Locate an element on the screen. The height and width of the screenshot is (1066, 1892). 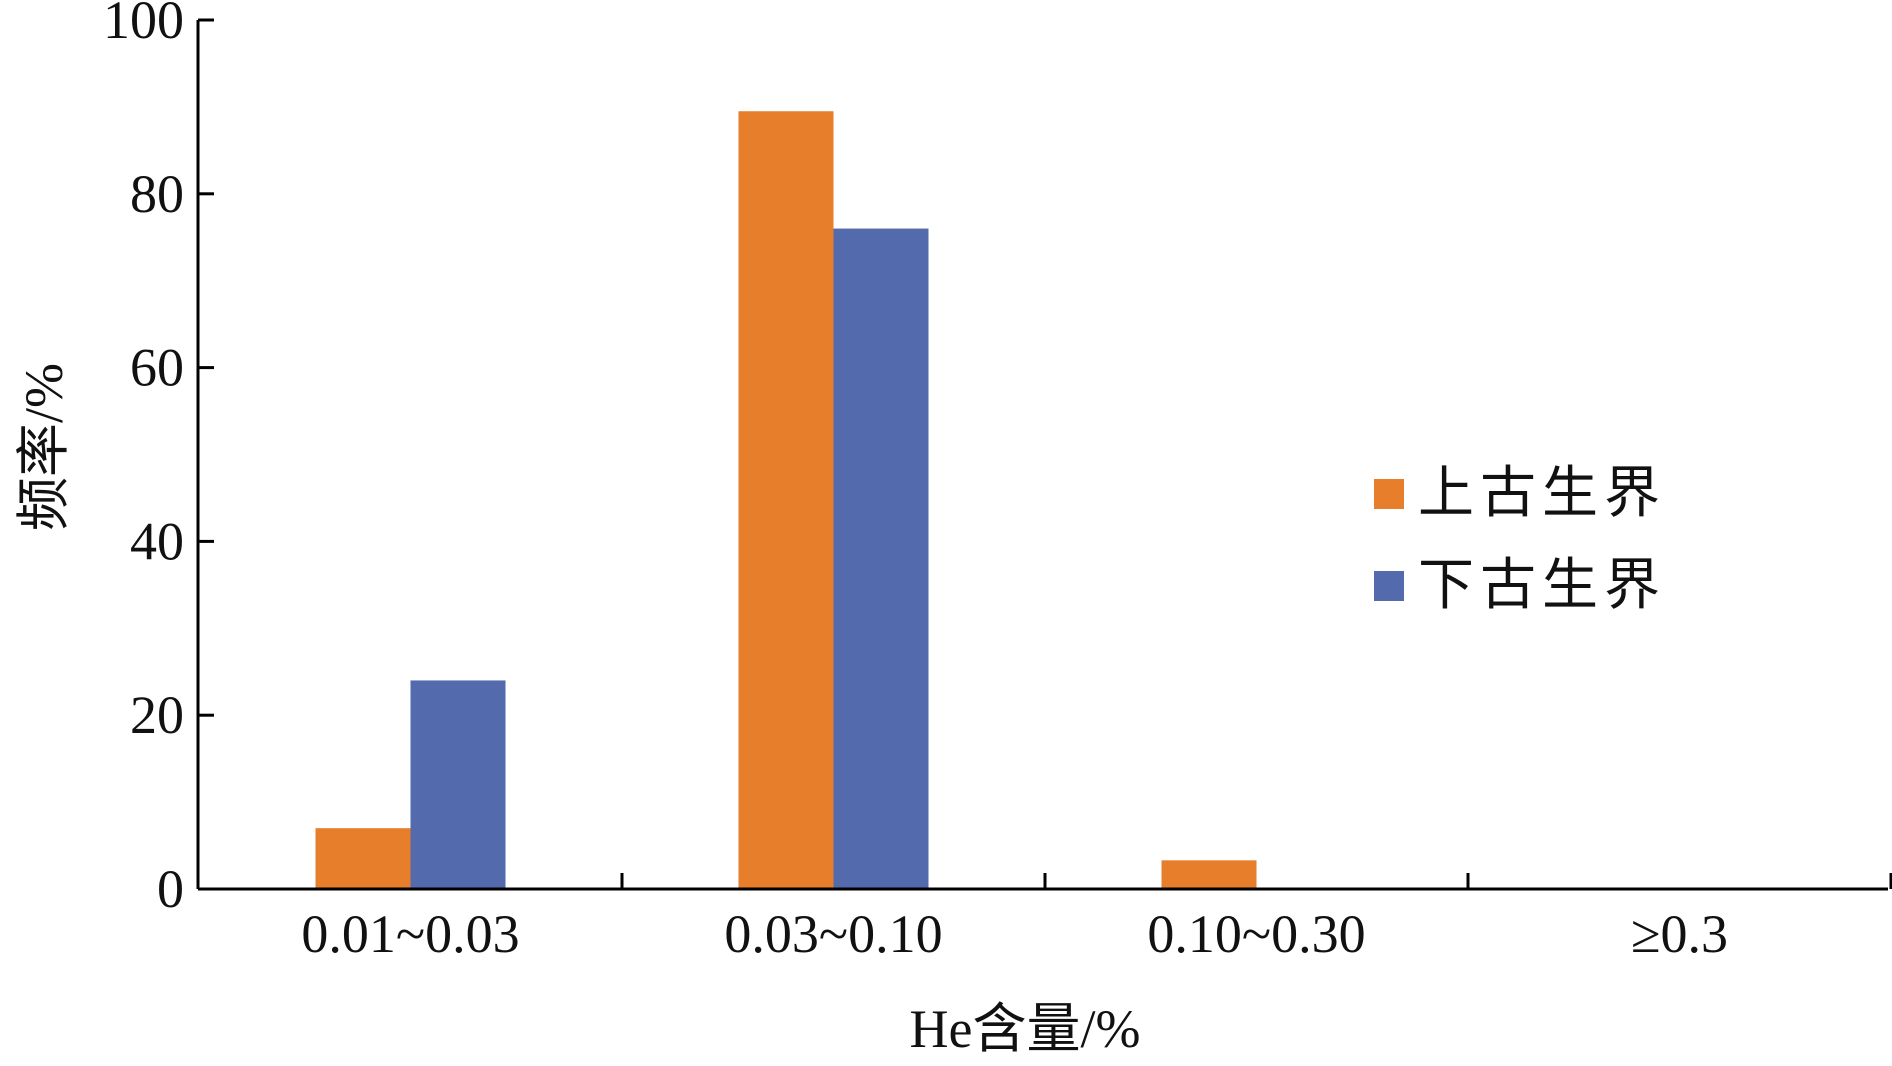
y-tick-label: 60 is located at coordinates (157, 368).